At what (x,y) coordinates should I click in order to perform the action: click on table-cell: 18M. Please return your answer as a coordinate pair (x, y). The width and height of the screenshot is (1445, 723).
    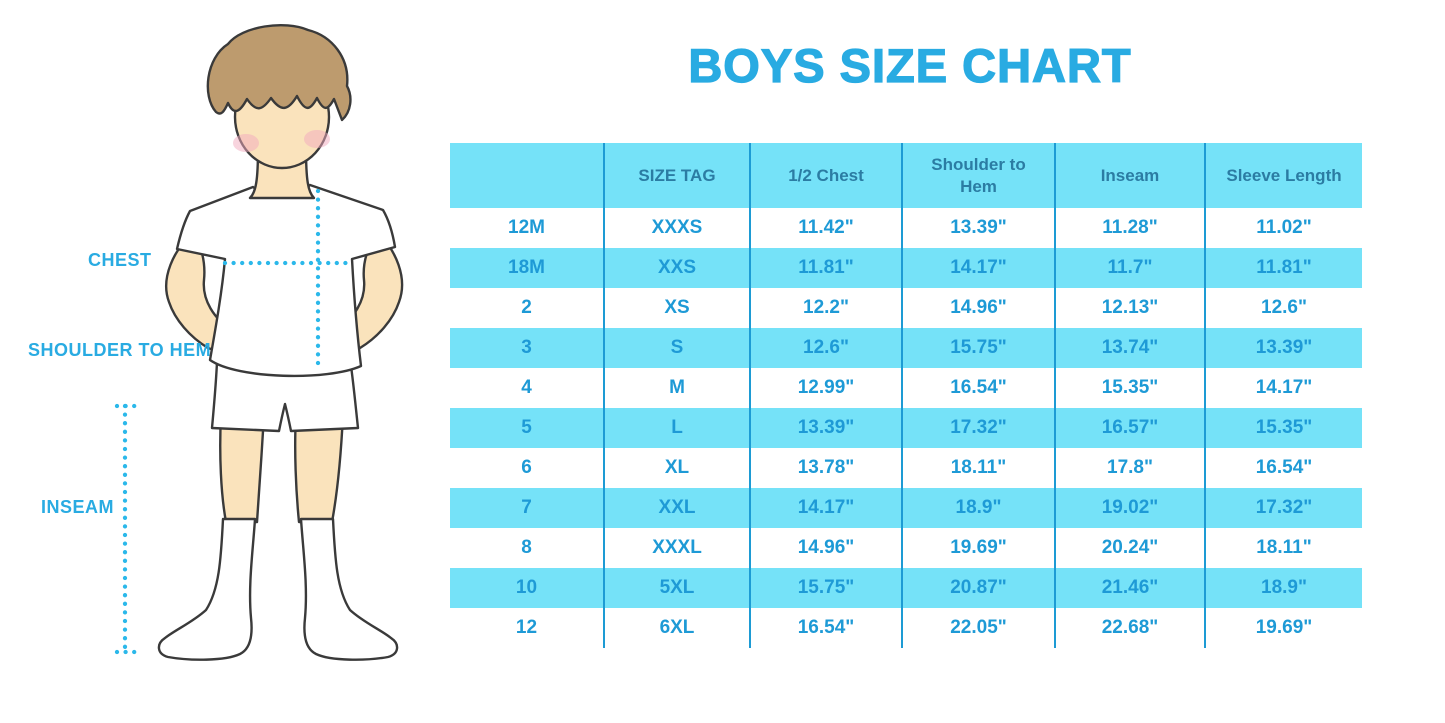
    Looking at the image, I should click on (527, 268).